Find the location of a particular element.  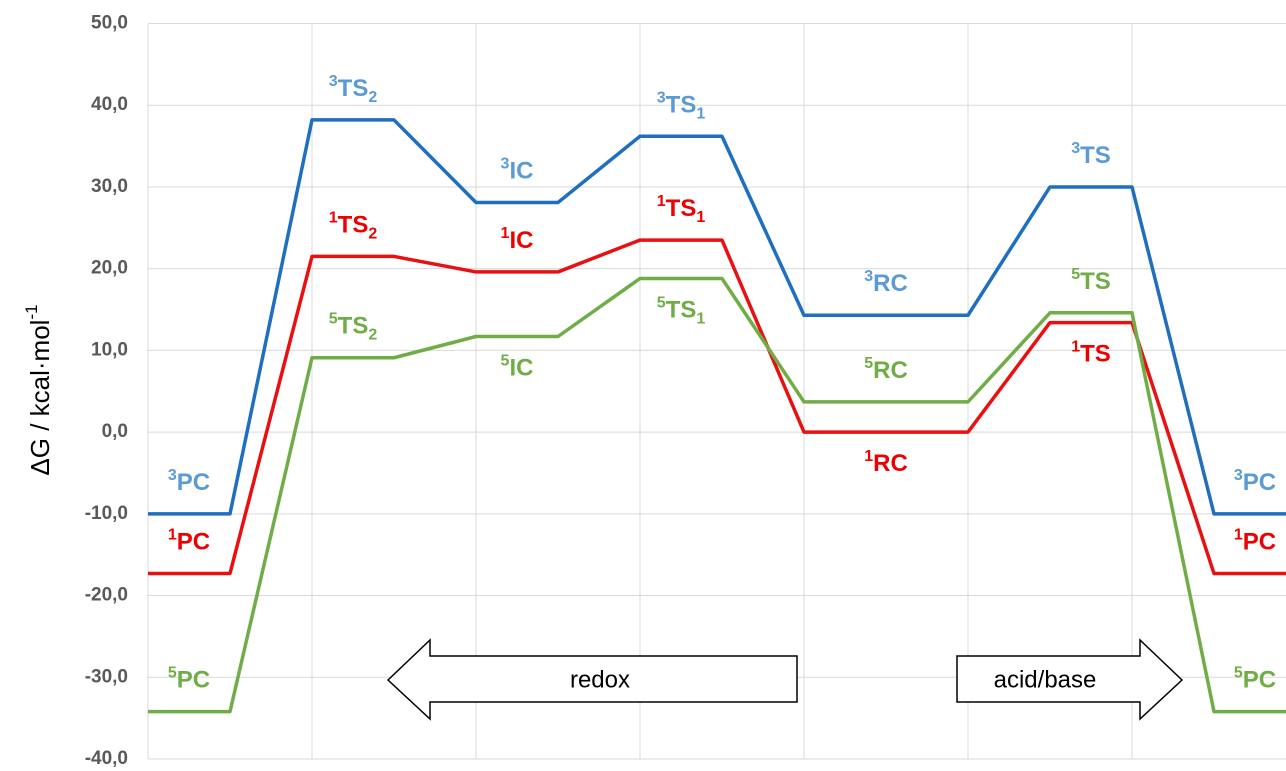

acid-base-arrow is located at coordinates (1070, 679).